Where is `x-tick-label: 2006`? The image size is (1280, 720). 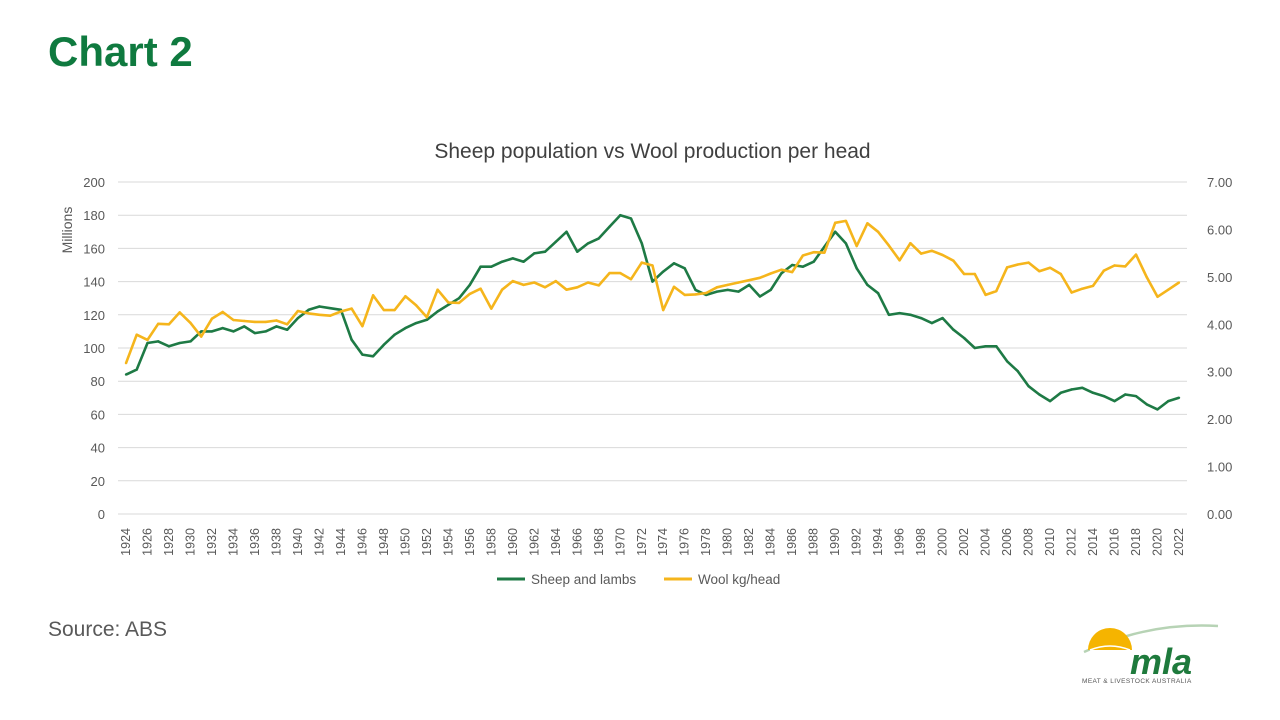 x-tick-label: 2006 is located at coordinates (1007, 542).